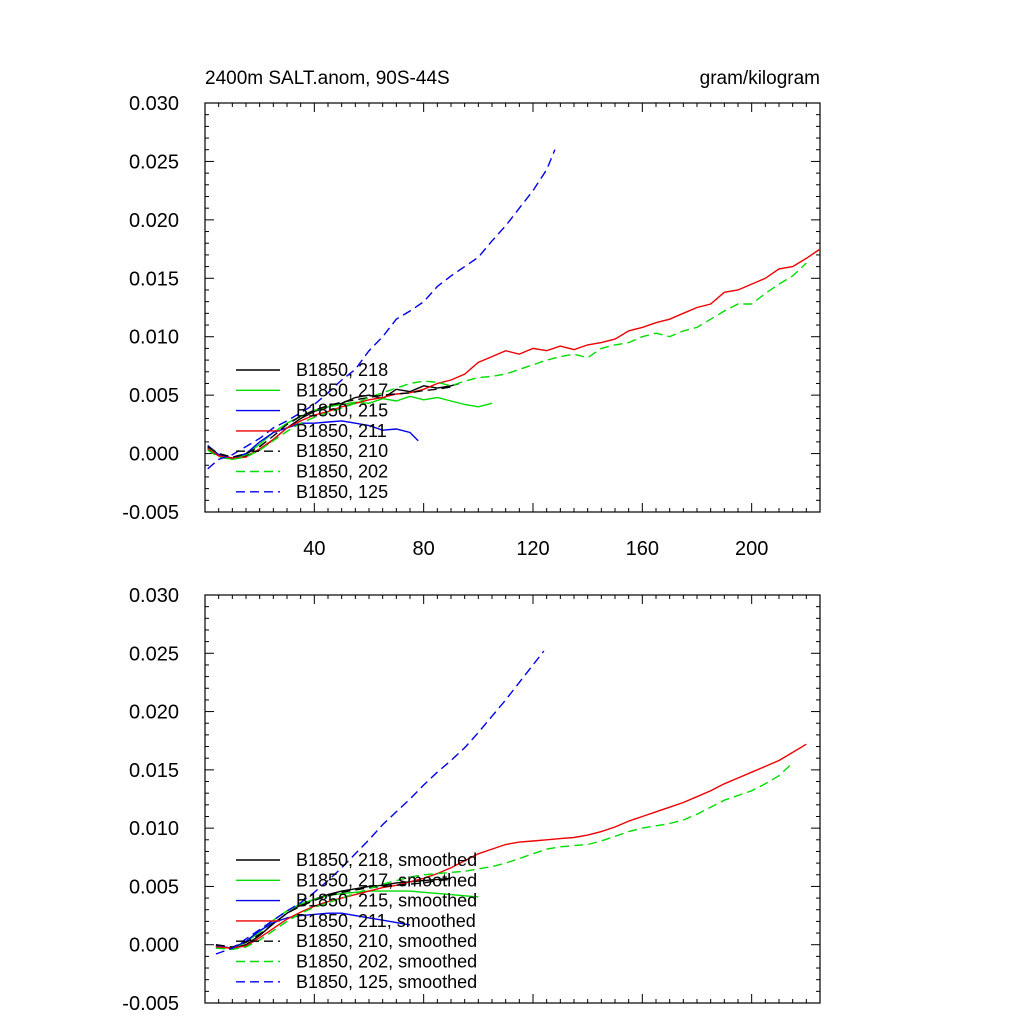 Image resolution: width=1024 pixels, height=1024 pixels. What do you see at coordinates (386, 982) in the screenshot?
I see `legend-label: B1850, 125, smoothed` at bounding box center [386, 982].